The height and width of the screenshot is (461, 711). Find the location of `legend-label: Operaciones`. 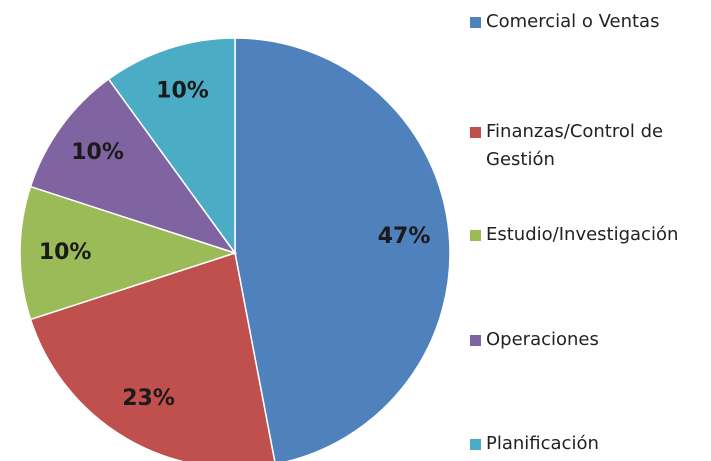

legend-label: Operaciones is located at coordinates (542, 339).